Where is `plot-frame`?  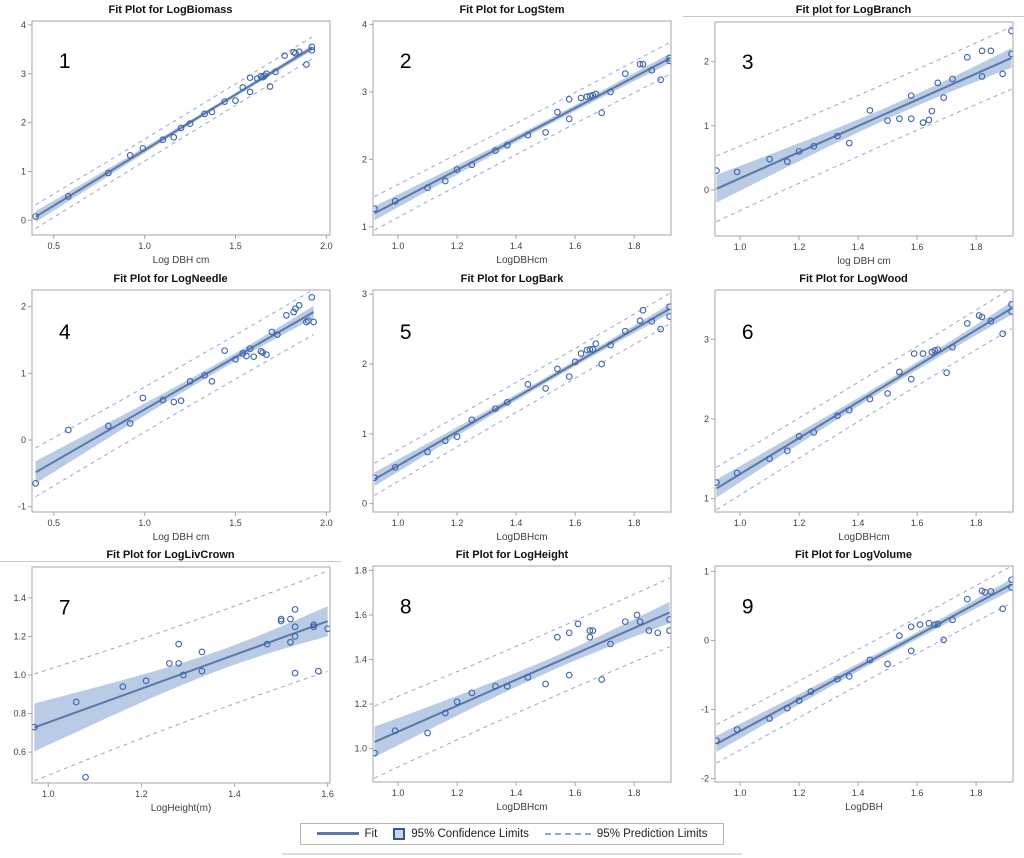 plot-frame is located at coordinates (522, 674).